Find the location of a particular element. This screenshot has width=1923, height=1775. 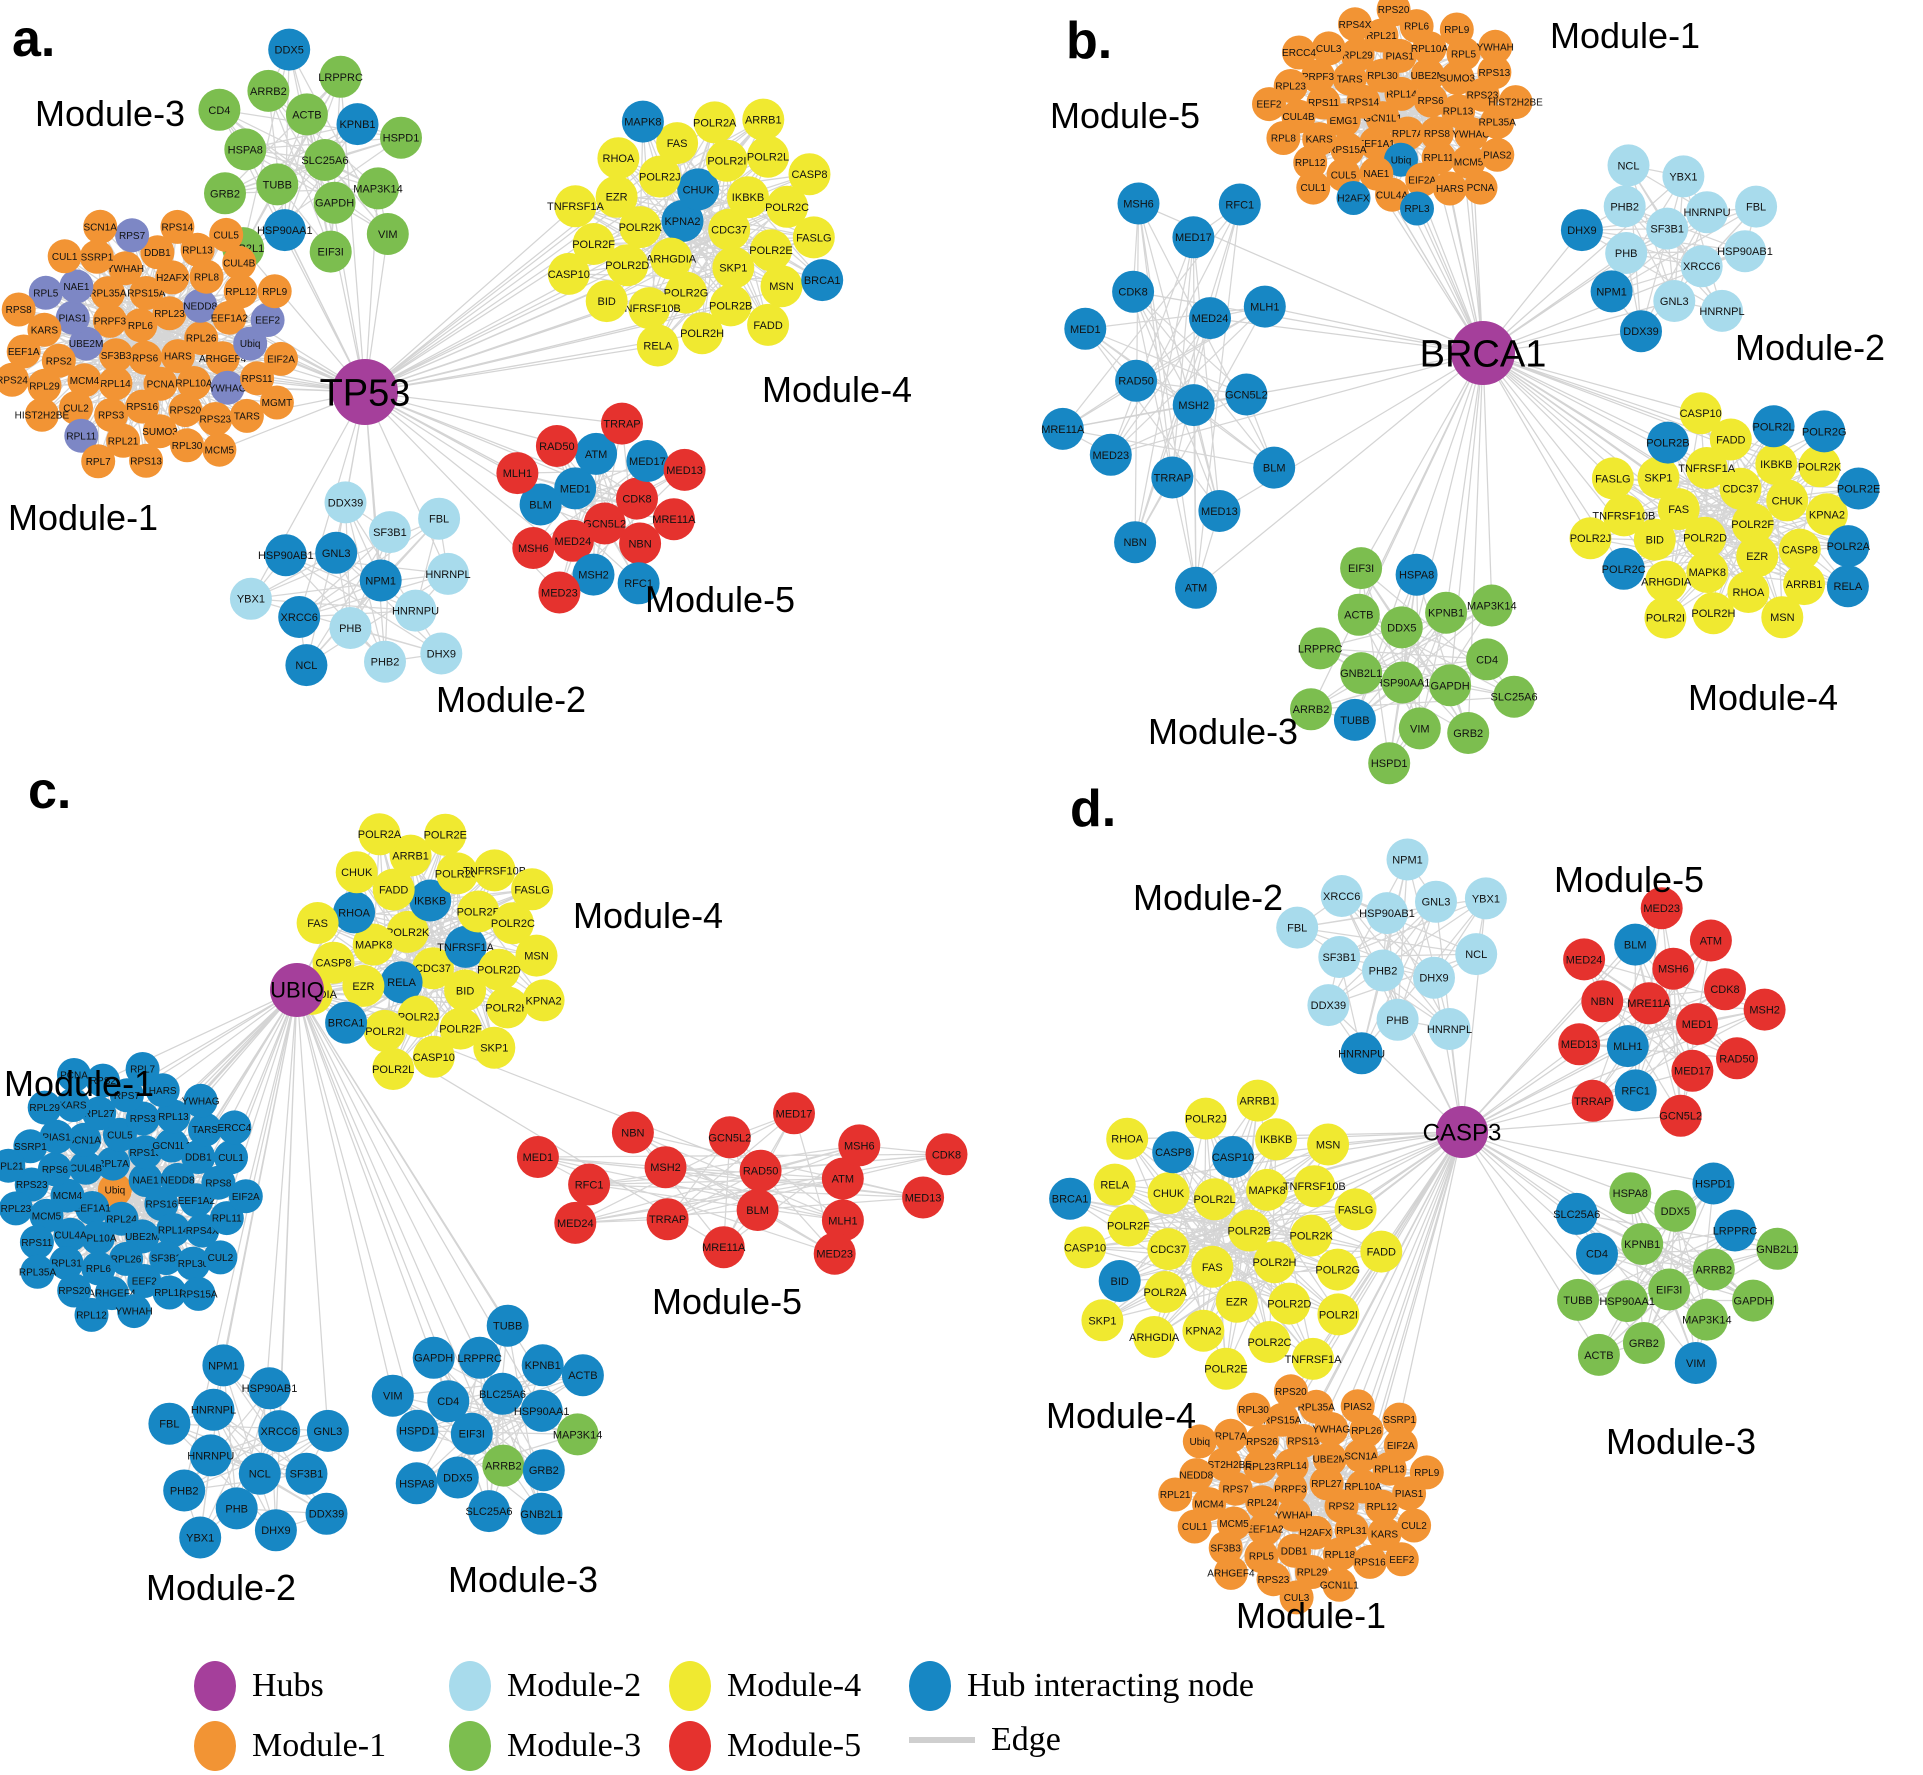

node-label: TRRAP is located at coordinates (1592, 1102).